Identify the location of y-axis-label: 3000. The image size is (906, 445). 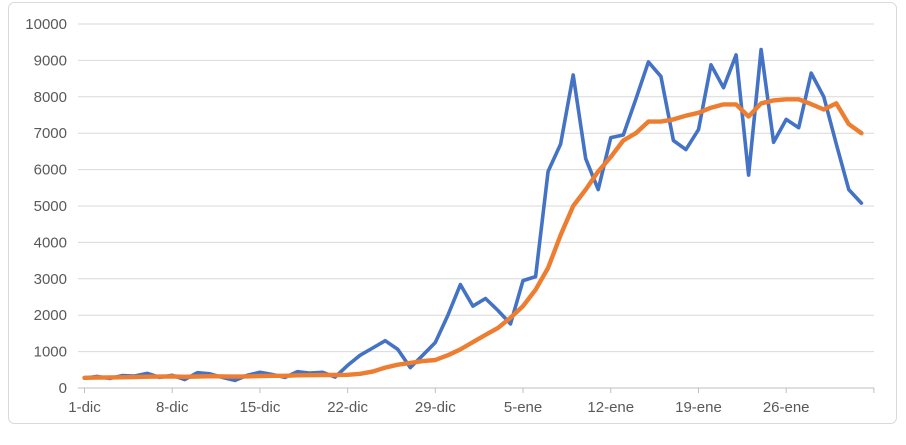
(50, 279).